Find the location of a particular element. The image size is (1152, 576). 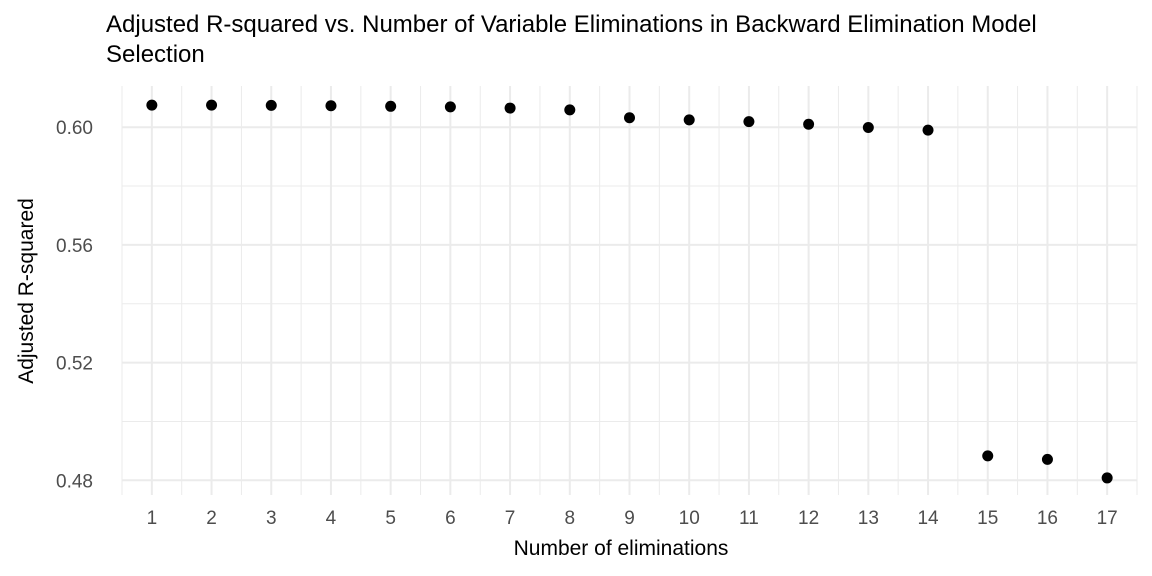

x-tick-label: 11 is located at coordinates (749, 518).